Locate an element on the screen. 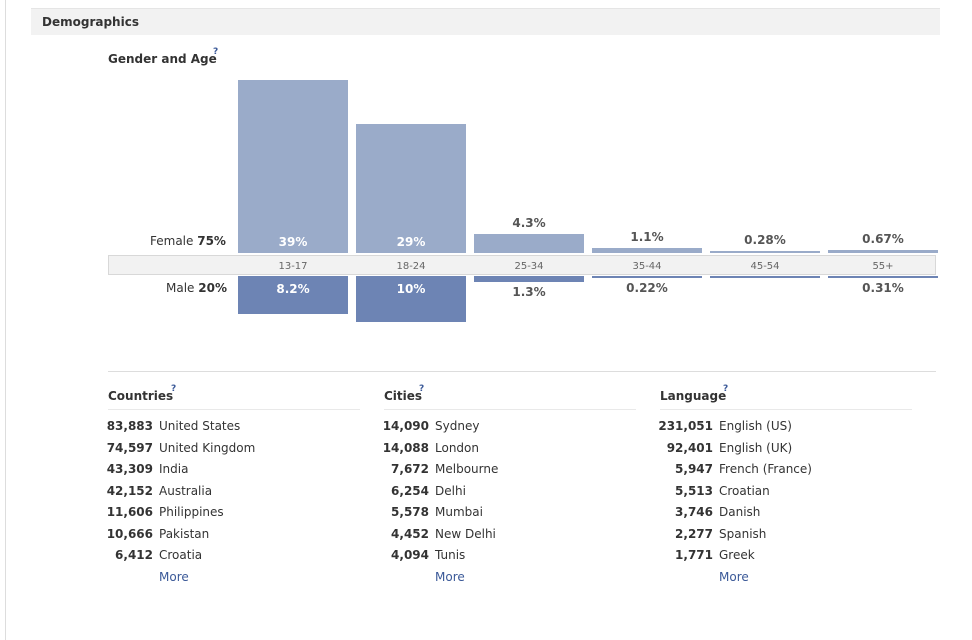 This screenshot has height=640, width=972. section-divider is located at coordinates (522, 371).